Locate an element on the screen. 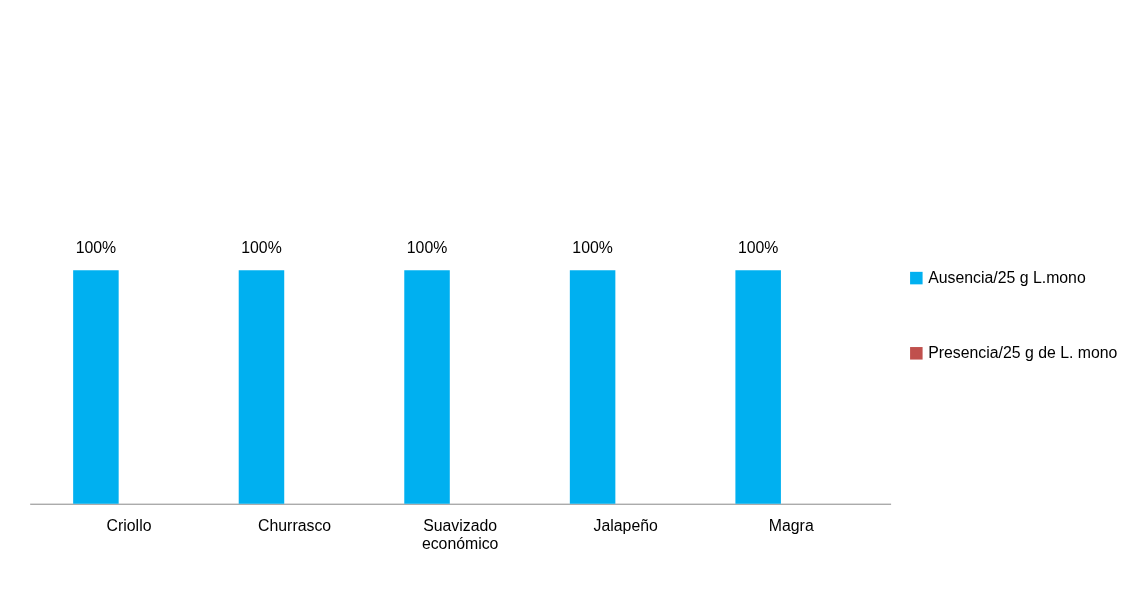  x-tick-label: Magra is located at coordinates (791, 525).